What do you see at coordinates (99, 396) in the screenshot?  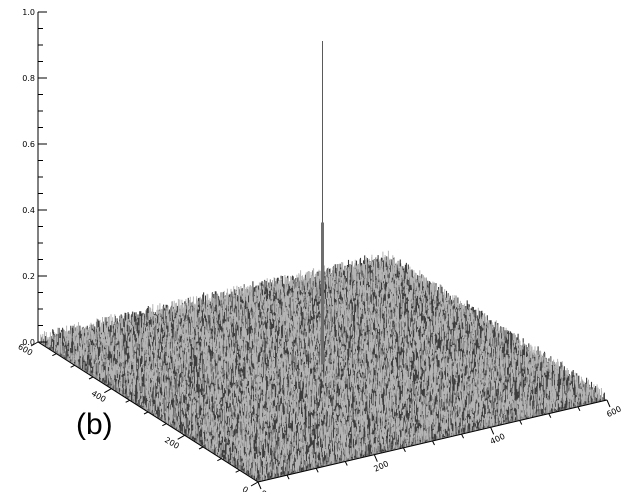 I see `y-tick-label: 400` at bounding box center [99, 396].